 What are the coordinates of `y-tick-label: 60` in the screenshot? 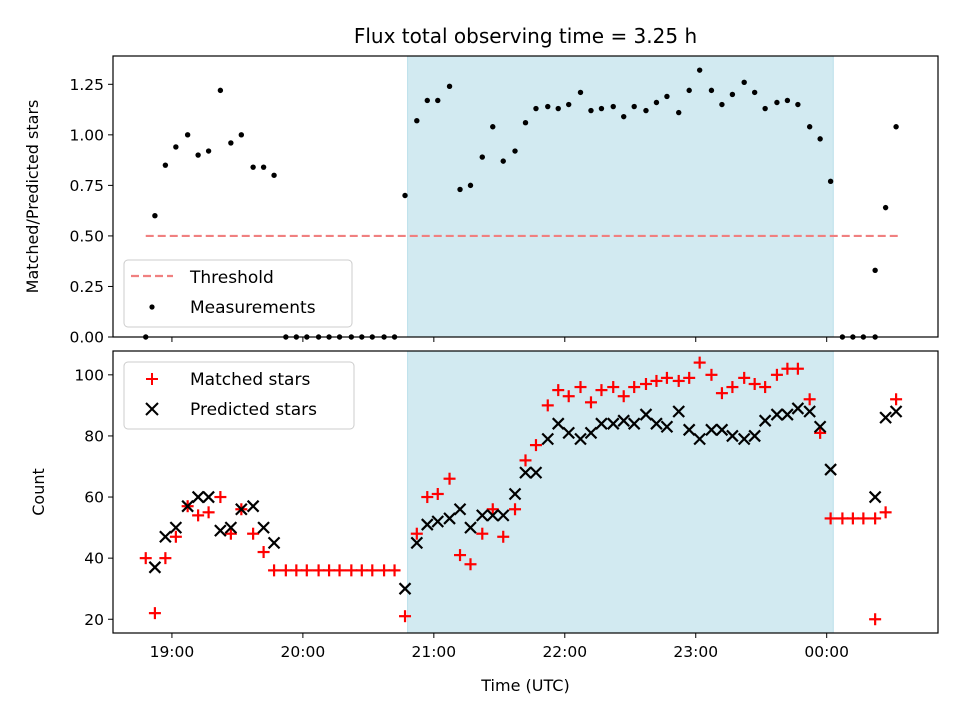 It's located at (94, 498).